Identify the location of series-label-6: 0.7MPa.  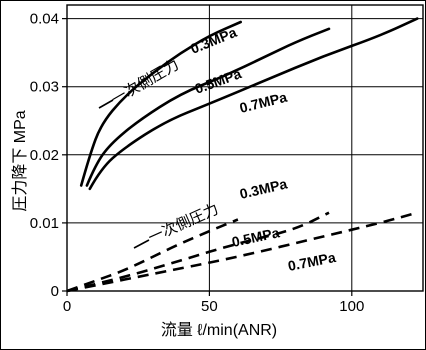
(312, 261).